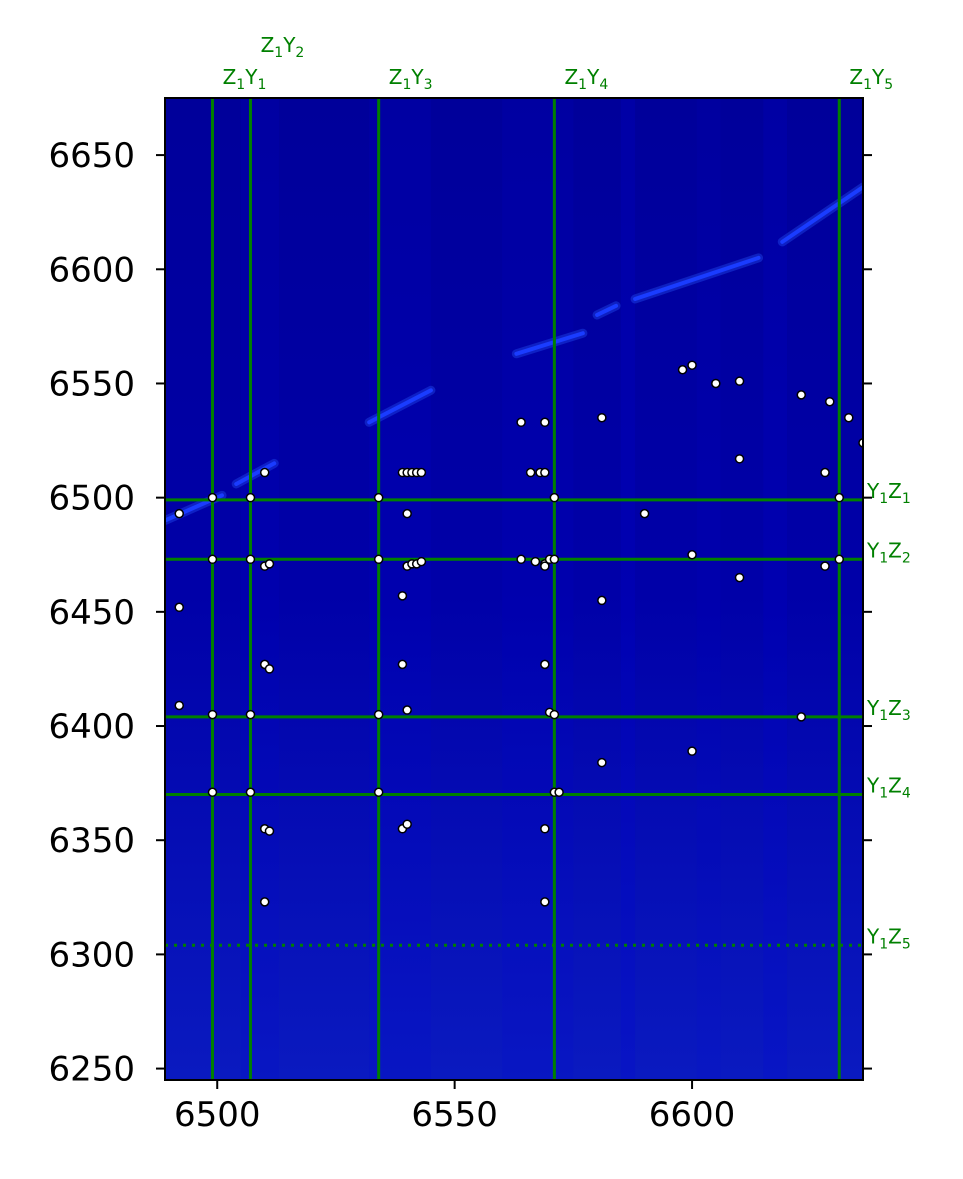 The image size is (963, 1179). Describe the element at coordinates (888, 938) in the screenshot. I see `horizontal-line-label: Y1Z5` at that location.